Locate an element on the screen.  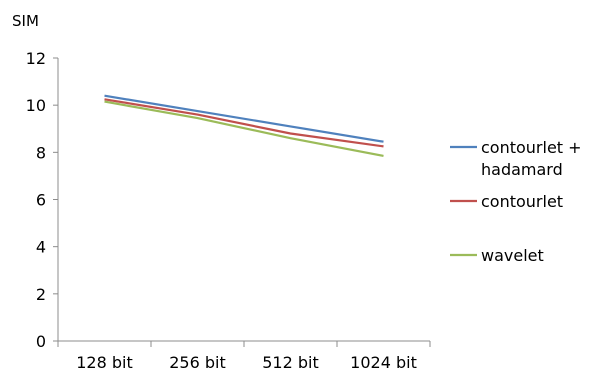
x-tick-label: 512 bit is located at coordinates (290, 362).